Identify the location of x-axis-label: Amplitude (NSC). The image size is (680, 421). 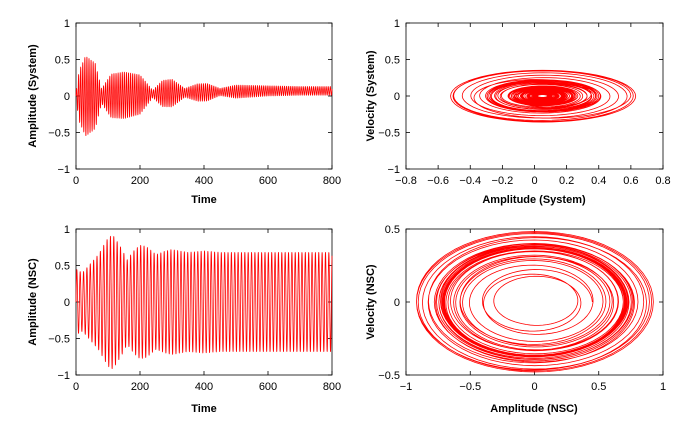
(534, 409).